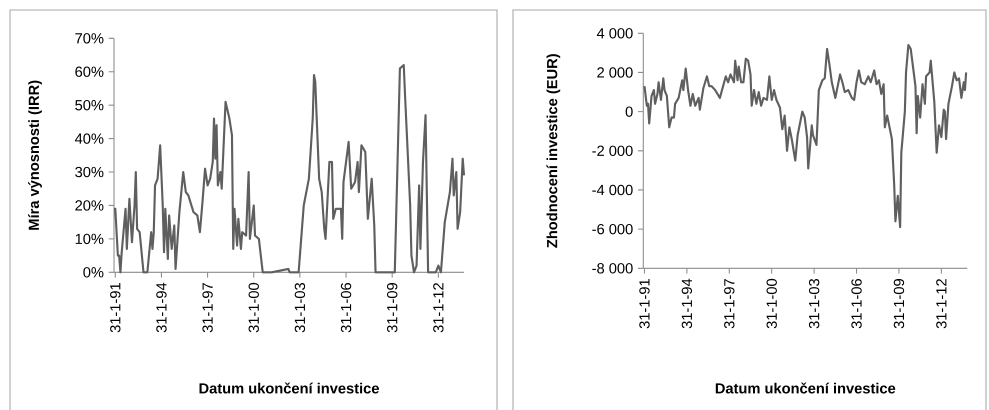 This screenshot has width=989, height=410. What do you see at coordinates (35, 155) in the screenshot?
I see `y-axis-title: Míra výnosnosti (IRR)` at bounding box center [35, 155].